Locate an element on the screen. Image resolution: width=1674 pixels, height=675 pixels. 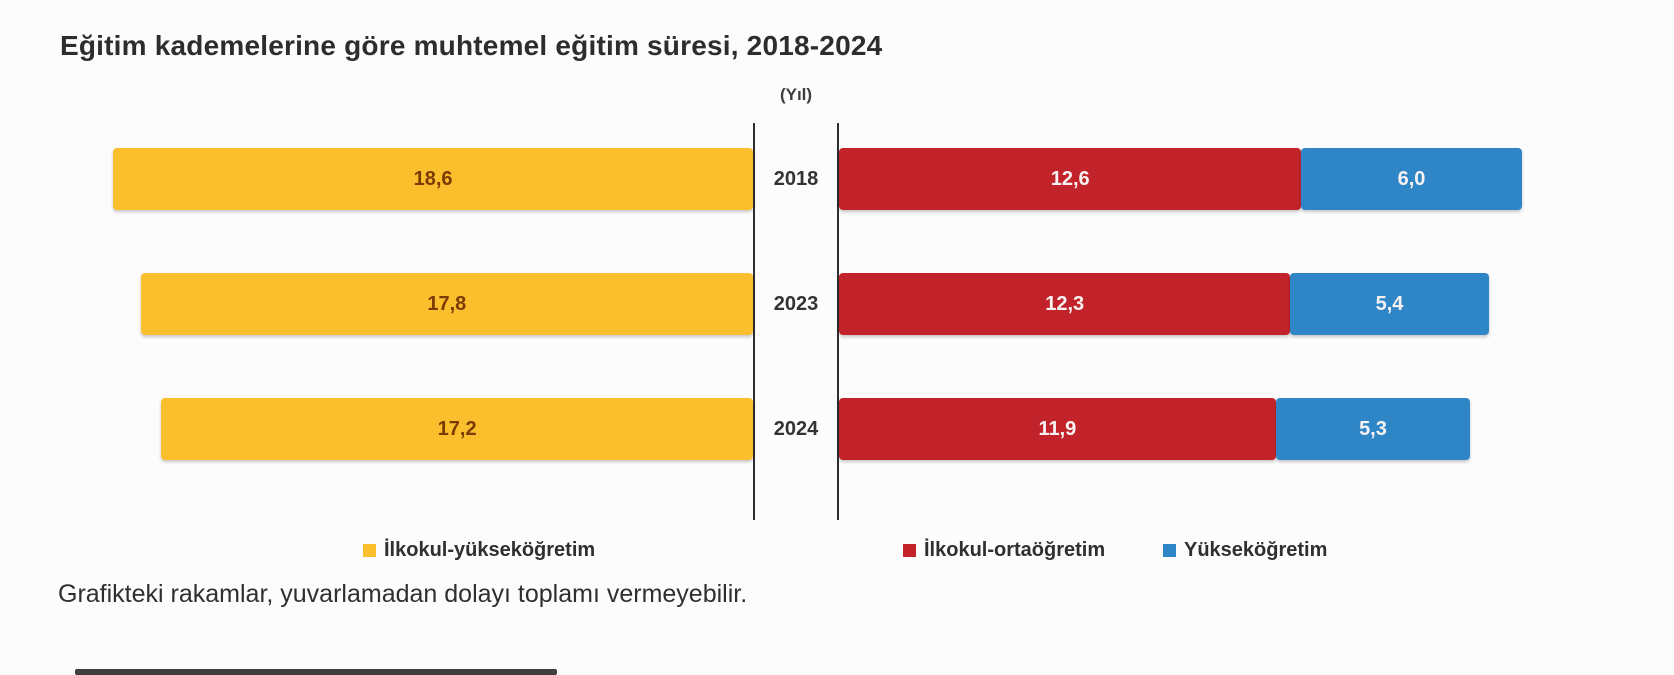
legend-label: Yükseköğretim is located at coordinates (1256, 549).